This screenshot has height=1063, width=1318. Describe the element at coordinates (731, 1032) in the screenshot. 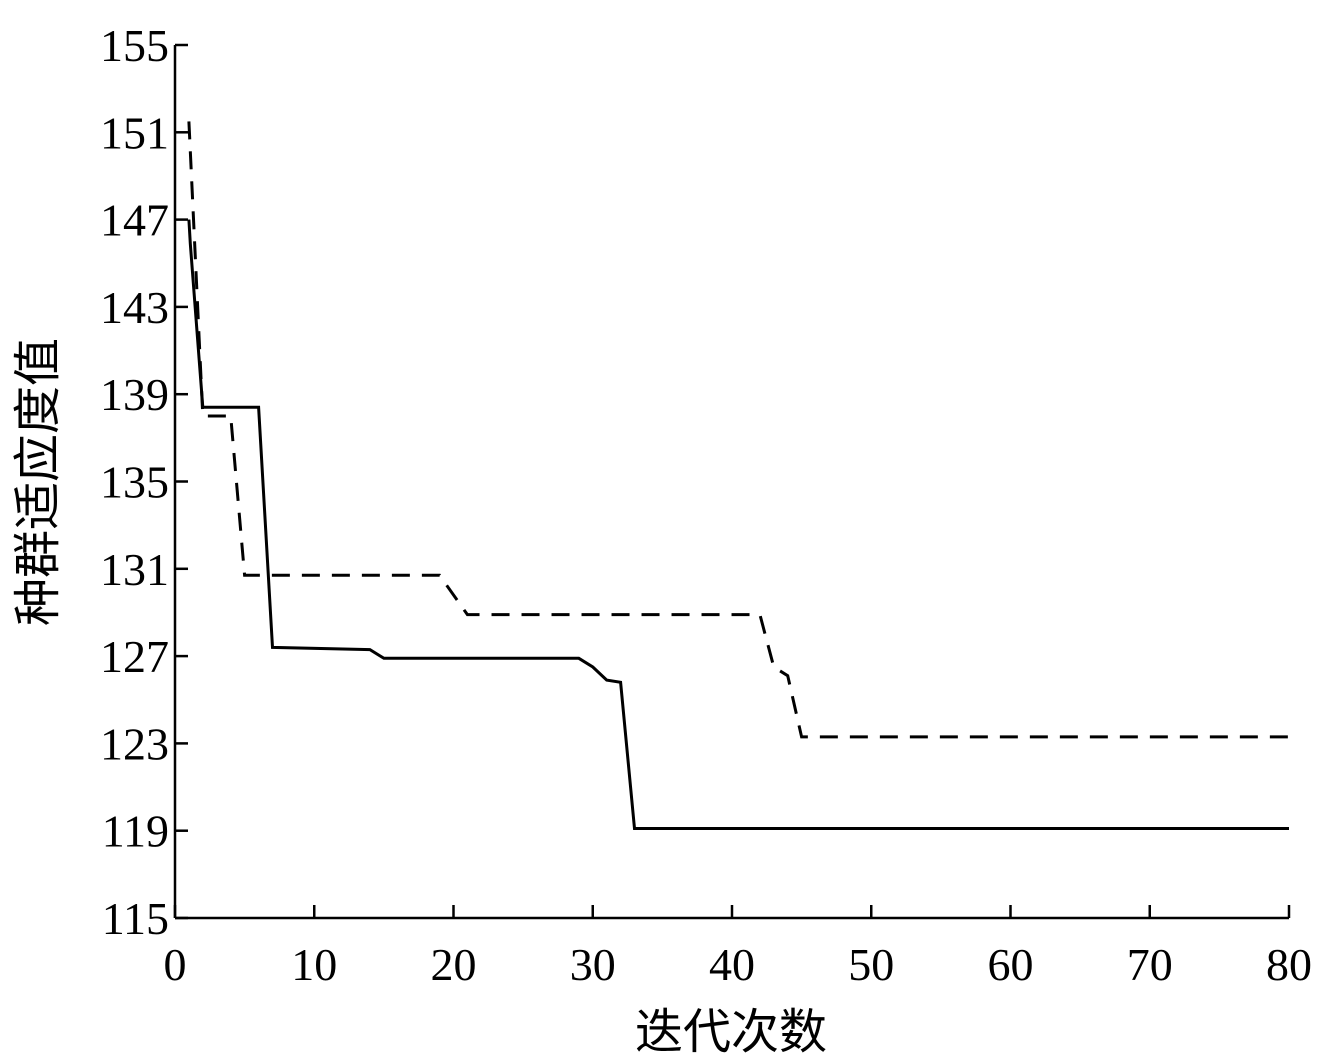

I see `x-axis-label: 迭代次数` at that location.